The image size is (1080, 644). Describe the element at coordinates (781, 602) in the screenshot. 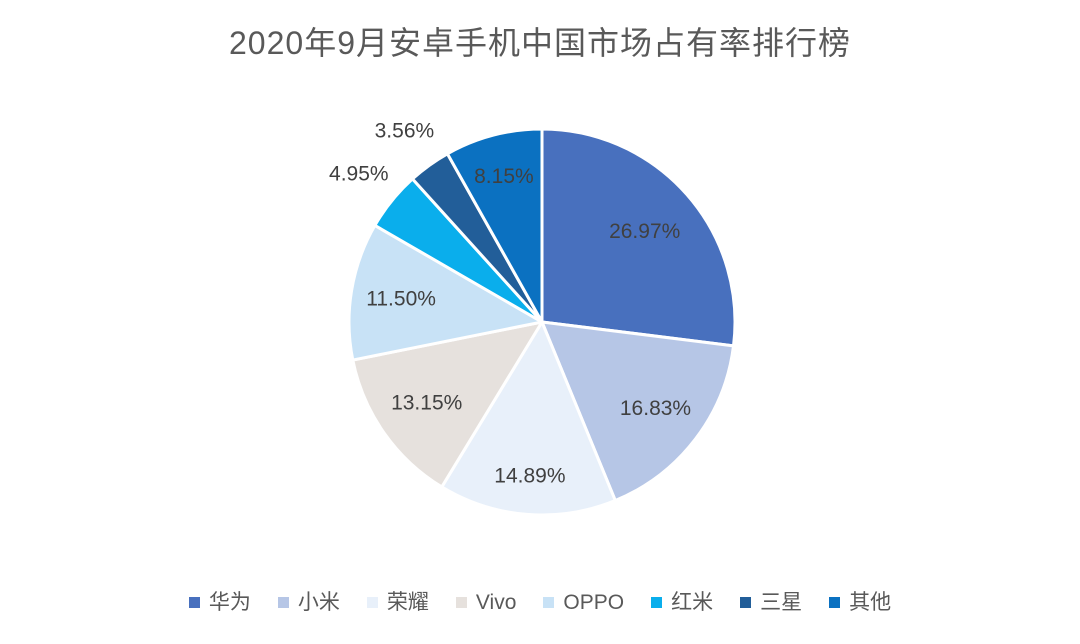

I see `legend-label: 三星` at that location.